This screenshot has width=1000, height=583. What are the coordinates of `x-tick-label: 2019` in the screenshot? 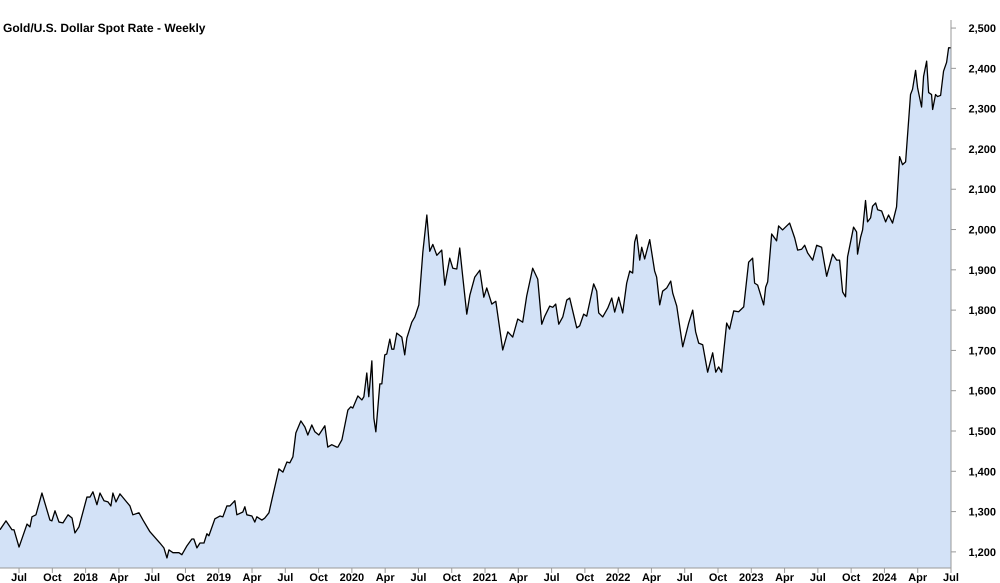 It's located at (218, 577).